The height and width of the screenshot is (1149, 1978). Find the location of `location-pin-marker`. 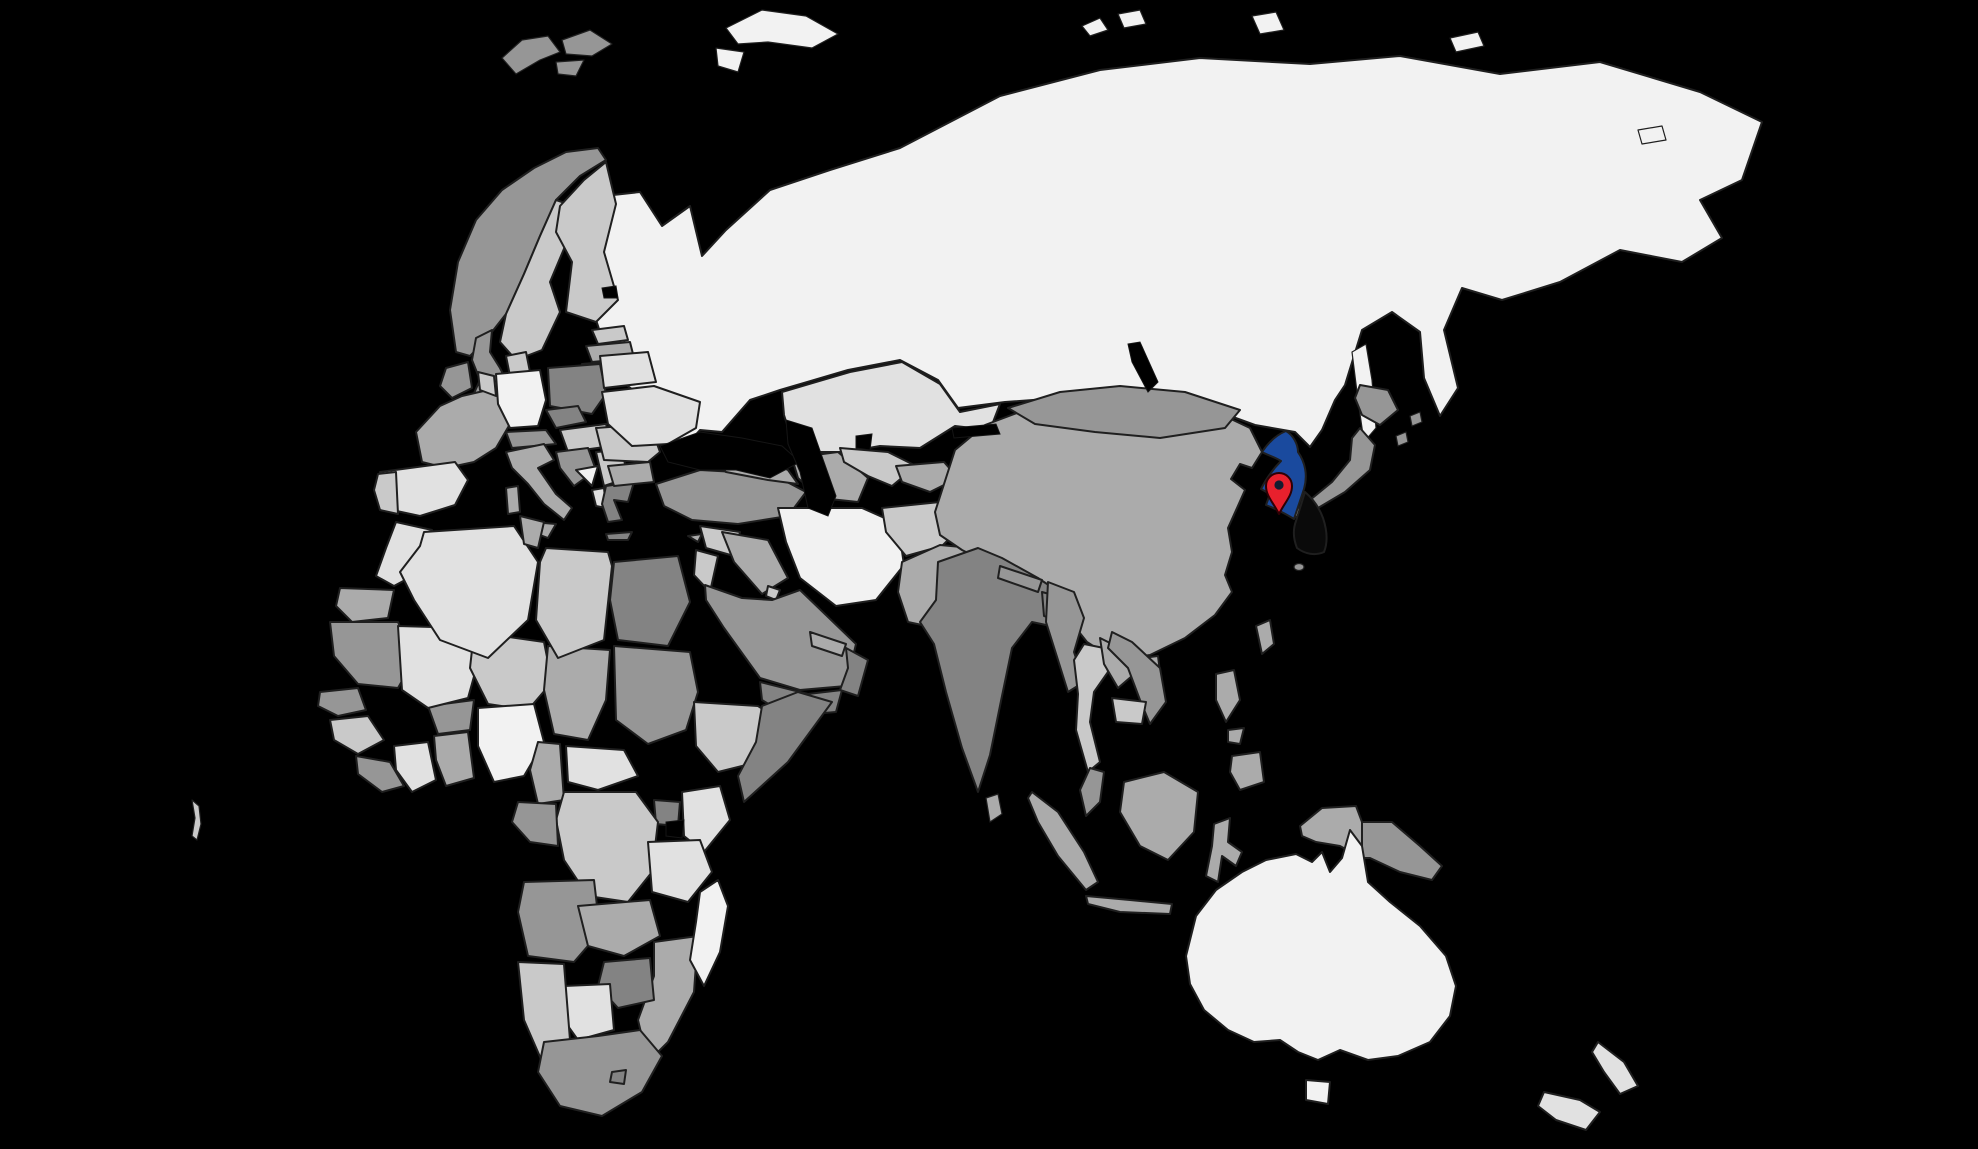

location-pin-marker is located at coordinates (1279, 493).